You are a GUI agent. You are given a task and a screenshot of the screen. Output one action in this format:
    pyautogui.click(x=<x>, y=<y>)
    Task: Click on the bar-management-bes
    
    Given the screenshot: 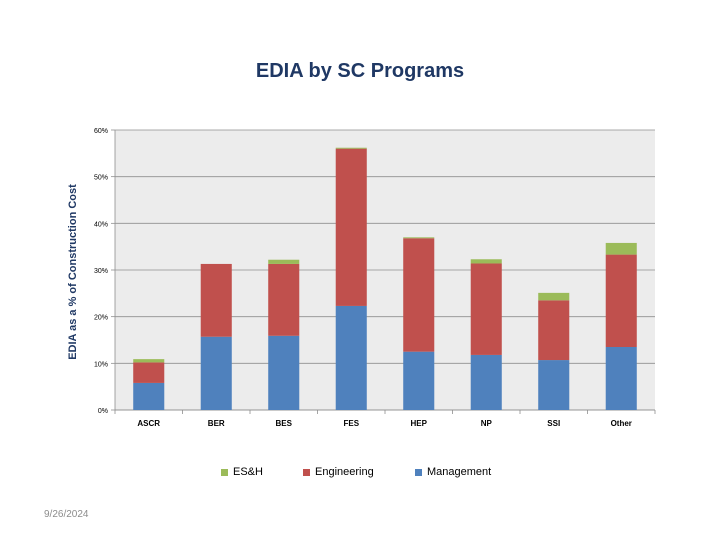 What is the action you would take?
    pyautogui.click(x=284, y=372)
    